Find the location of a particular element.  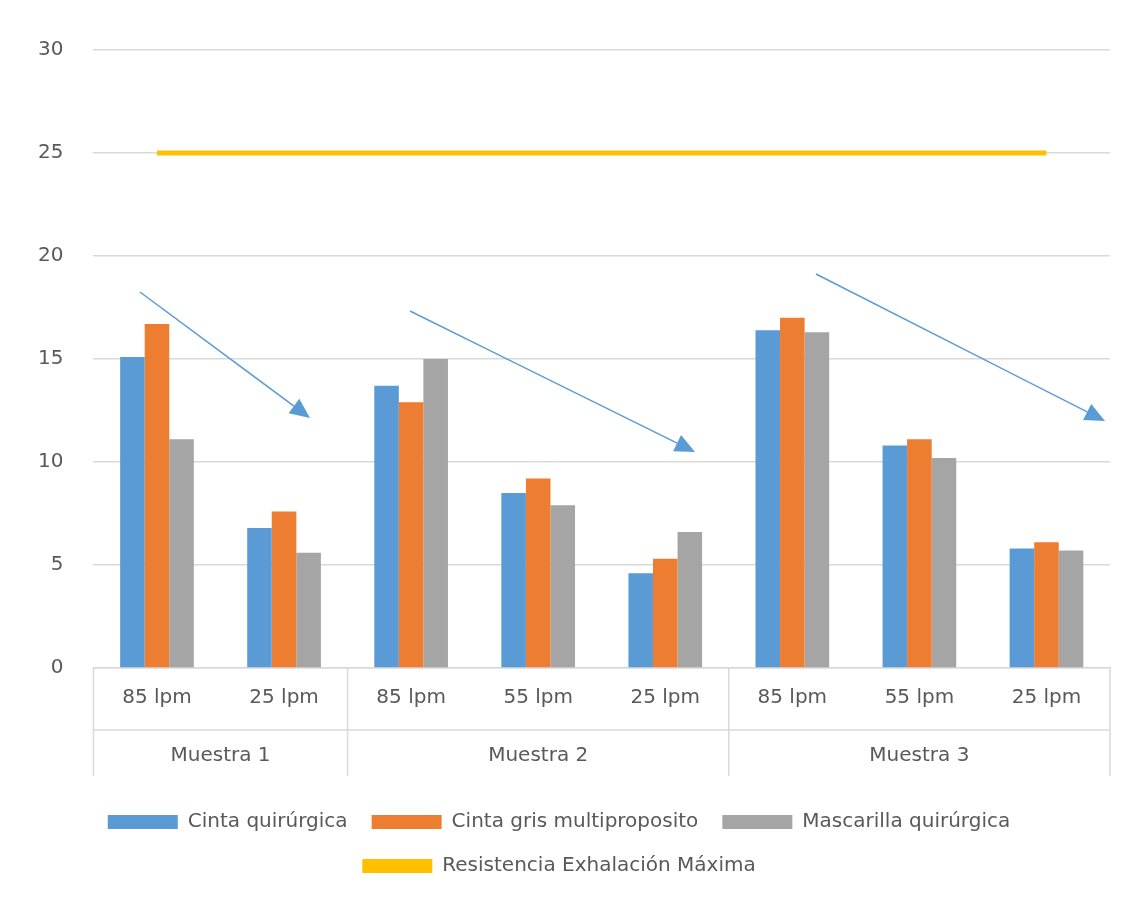

text: Muestra 2 is located at coordinates (538, 754).